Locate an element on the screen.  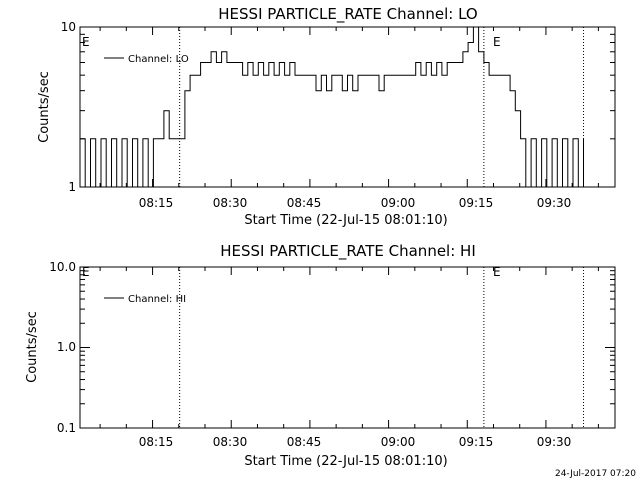
x-tick-label-lo: 09:15 is located at coordinates (476, 203).